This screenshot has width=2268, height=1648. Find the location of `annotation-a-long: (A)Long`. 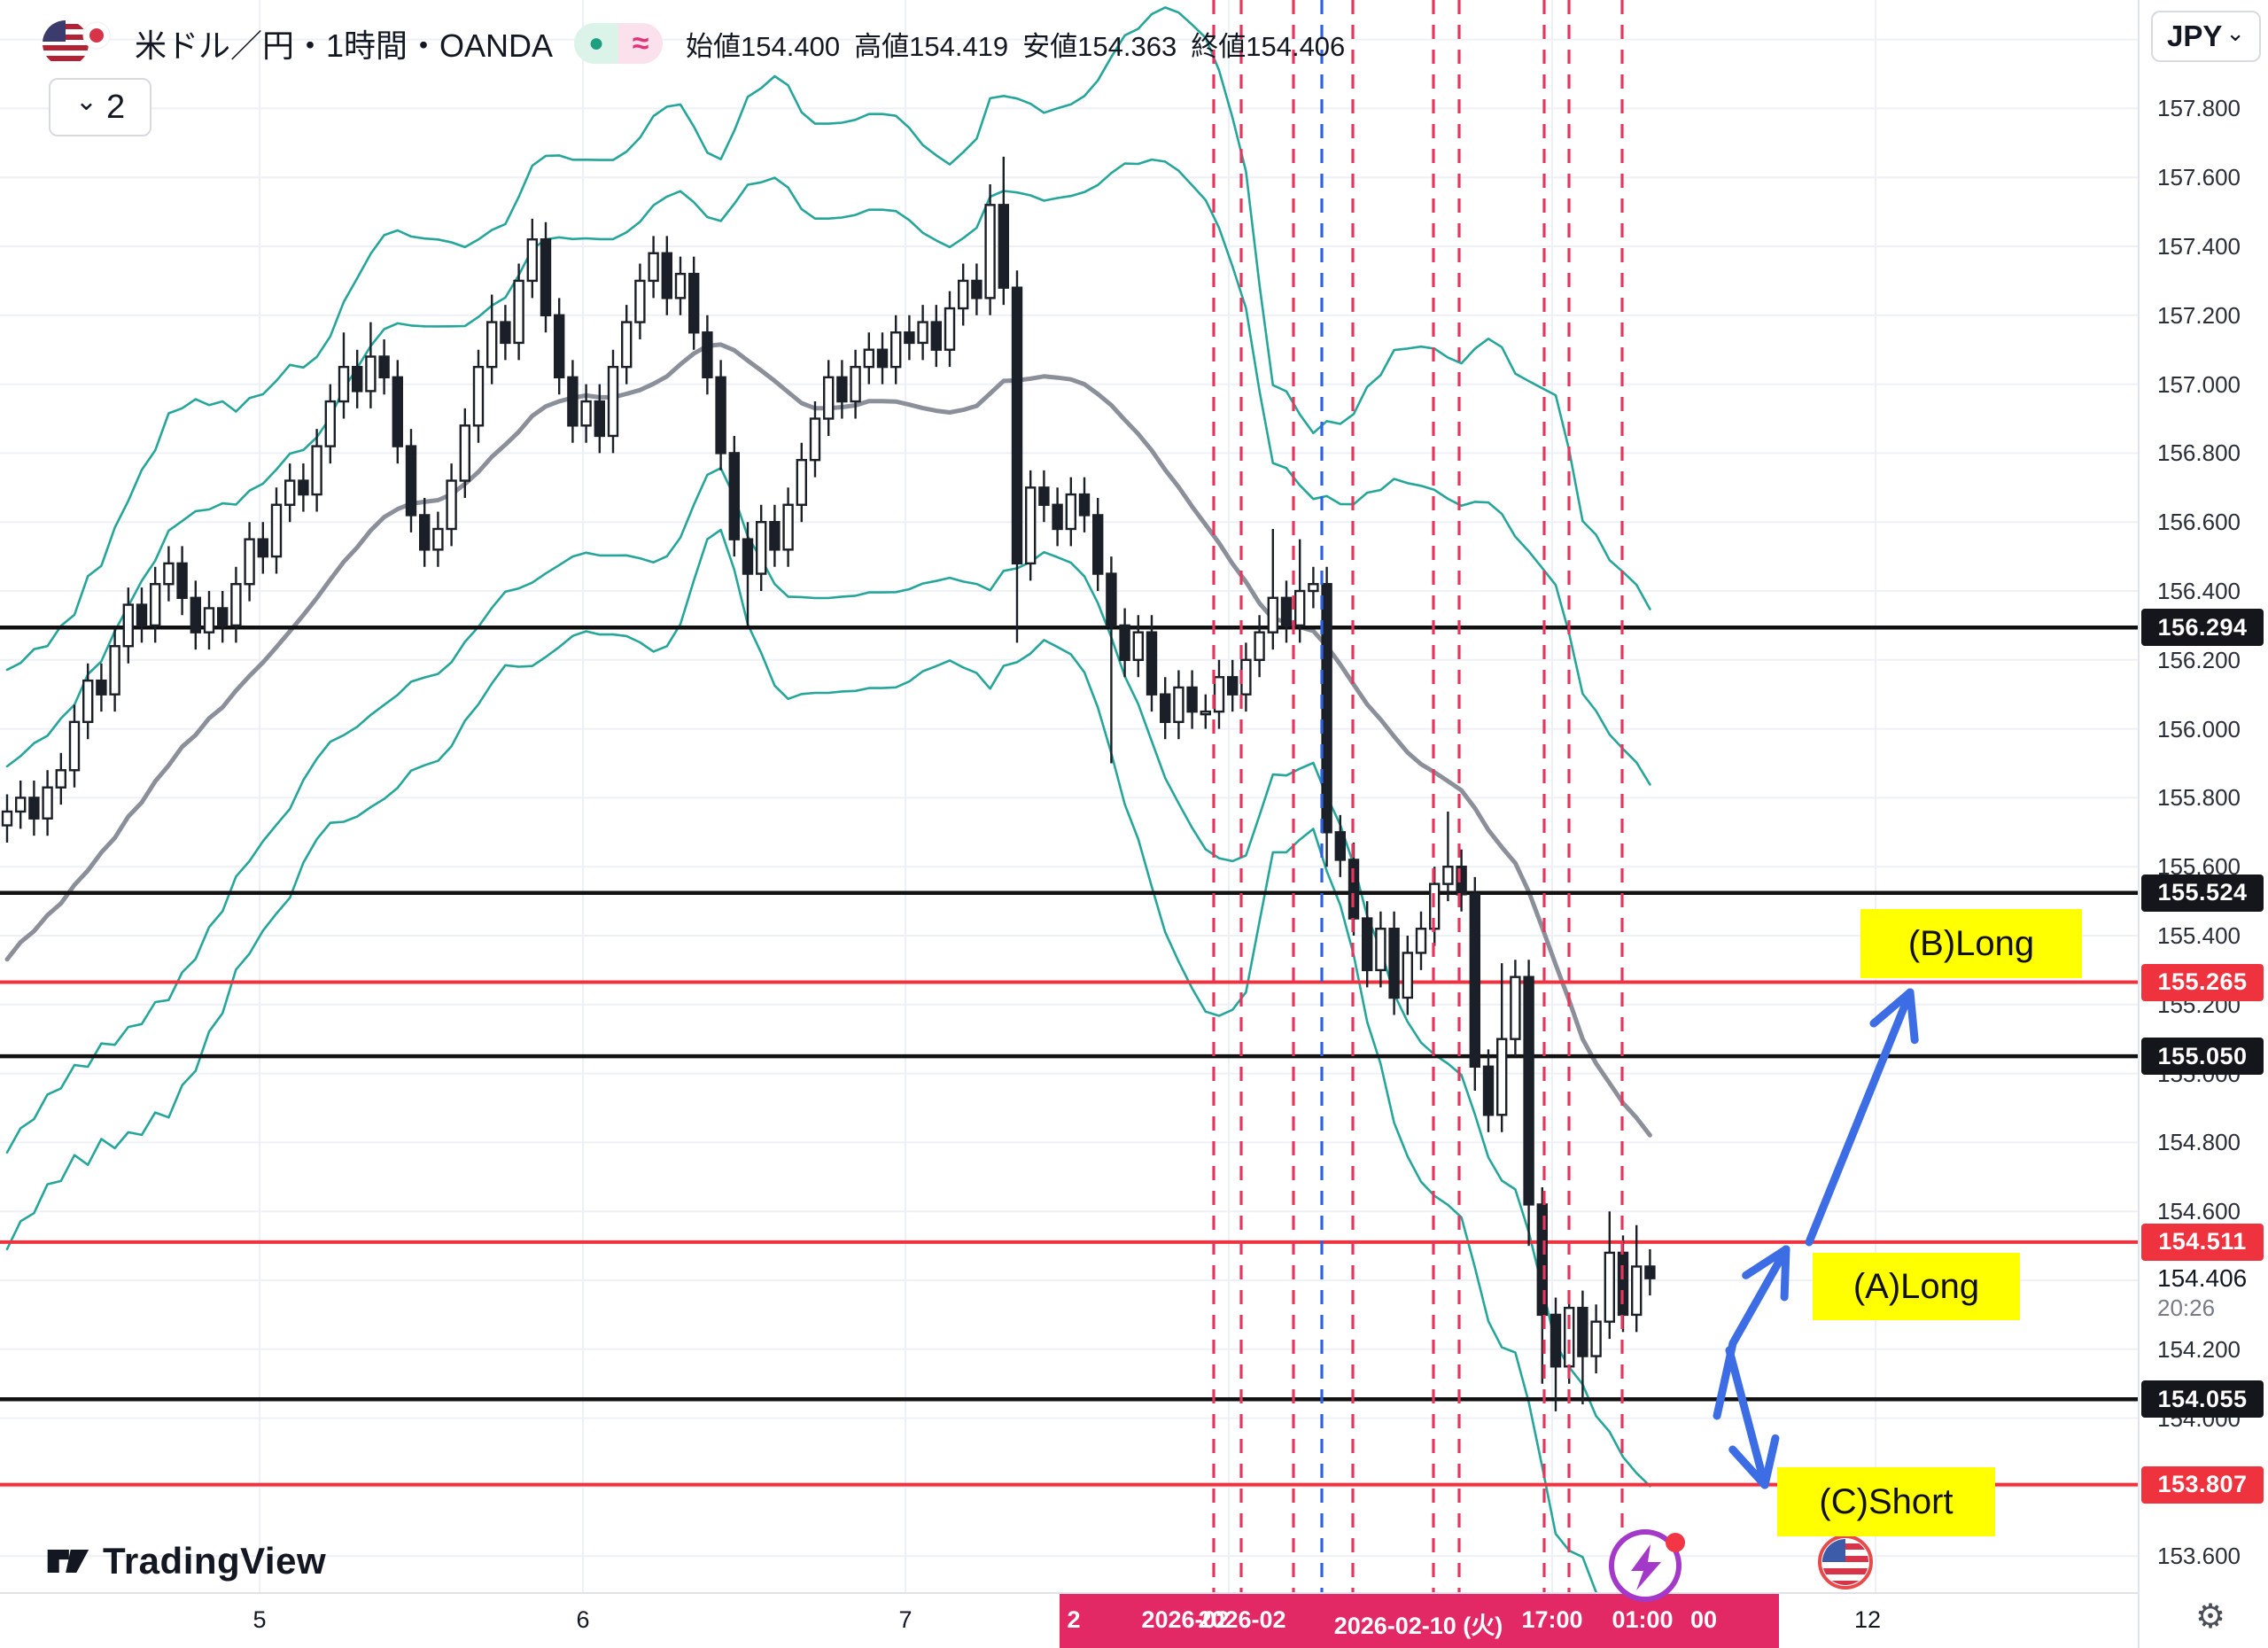

annotation-a-long: (A)Long is located at coordinates (1916, 1286).